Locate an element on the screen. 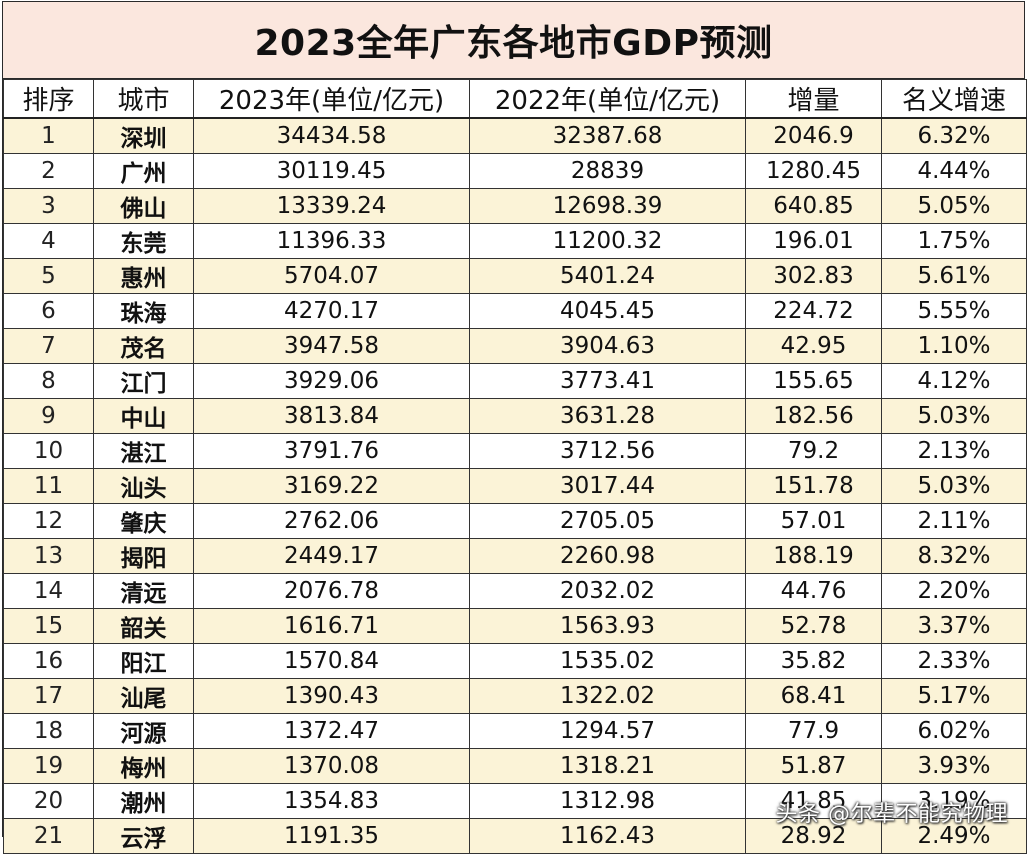  table-row: 8 江门 3929.06 3773.41 155.65 4.12% is located at coordinates (515, 381).